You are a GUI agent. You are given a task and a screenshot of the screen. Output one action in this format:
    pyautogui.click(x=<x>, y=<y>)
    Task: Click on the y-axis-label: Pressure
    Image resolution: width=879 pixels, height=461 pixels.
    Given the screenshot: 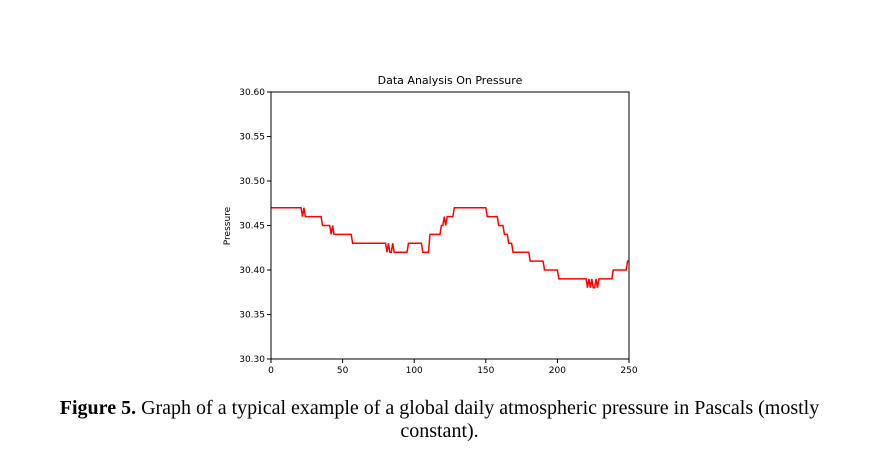 What is the action you would take?
    pyautogui.click(x=228, y=225)
    